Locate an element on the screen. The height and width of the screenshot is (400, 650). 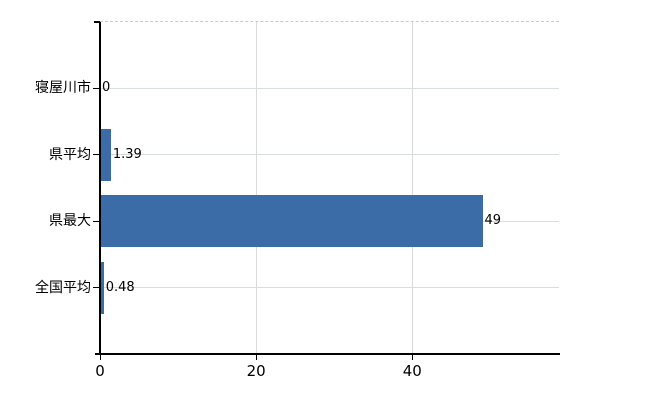
category-label: 県平均 is located at coordinates (70, 154).